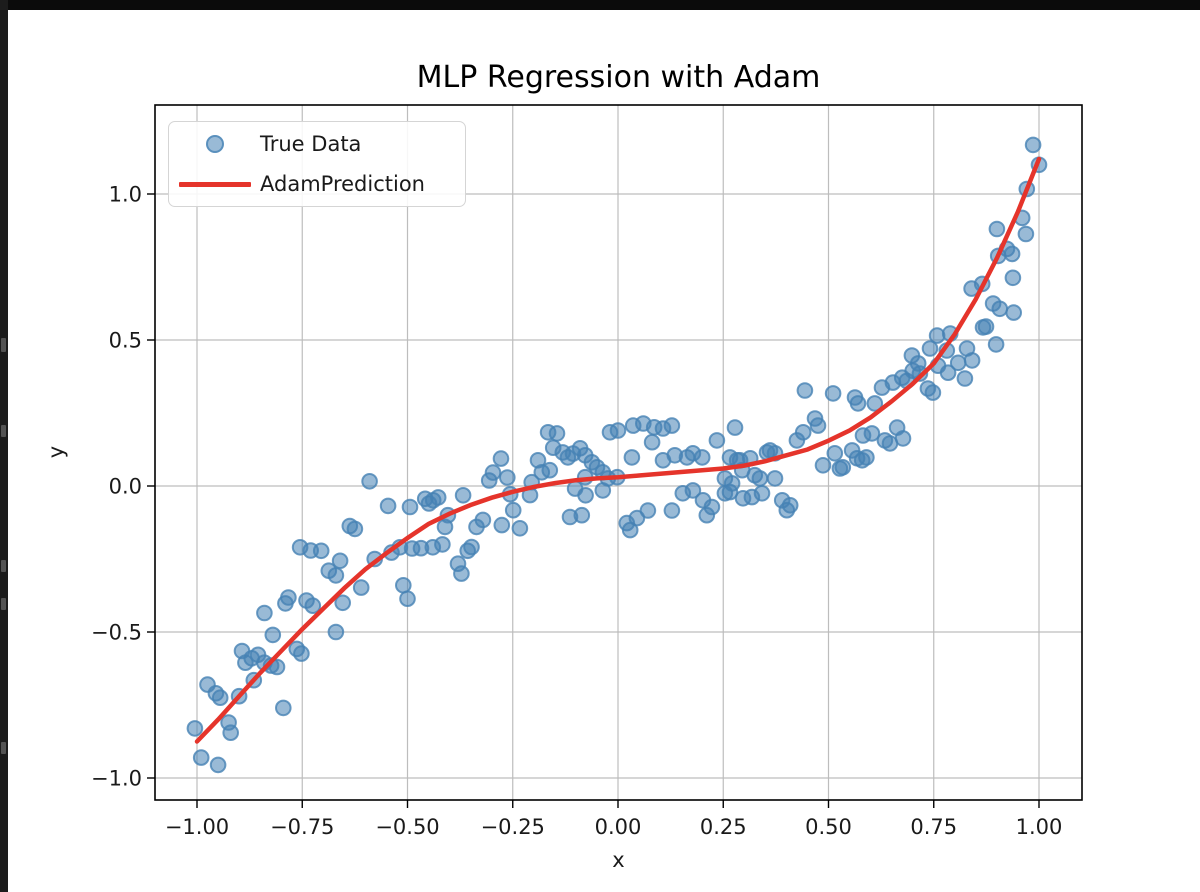  I want to click on x-tick-label: −0.50, so click(407, 827).